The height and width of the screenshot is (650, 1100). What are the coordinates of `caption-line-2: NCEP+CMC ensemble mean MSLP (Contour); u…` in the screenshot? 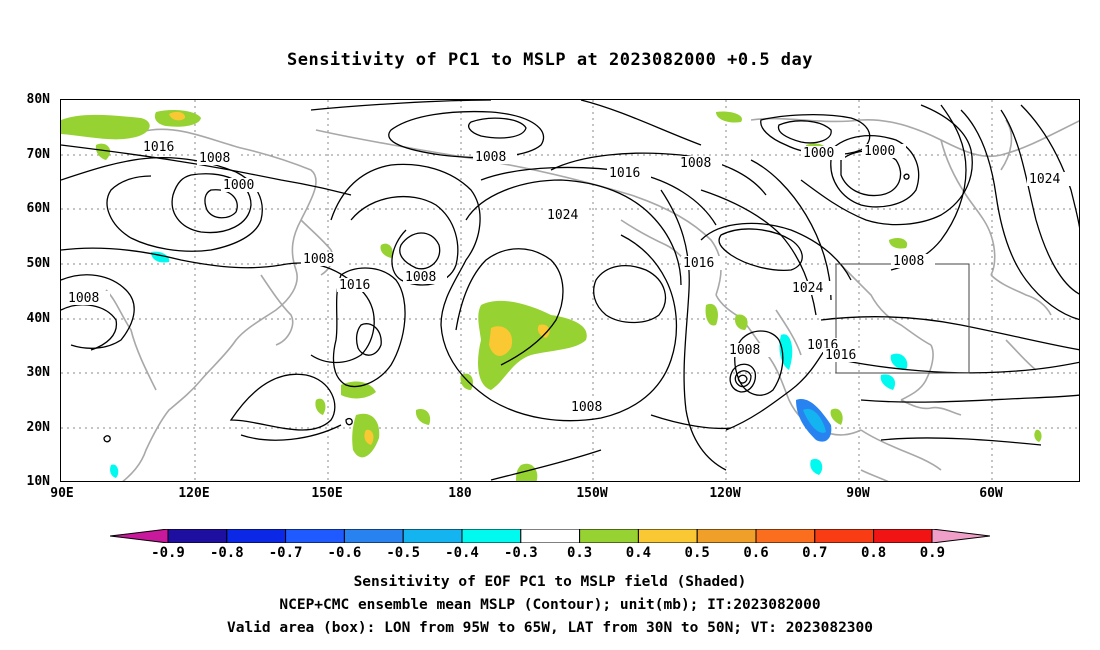 It's located at (550, 605).